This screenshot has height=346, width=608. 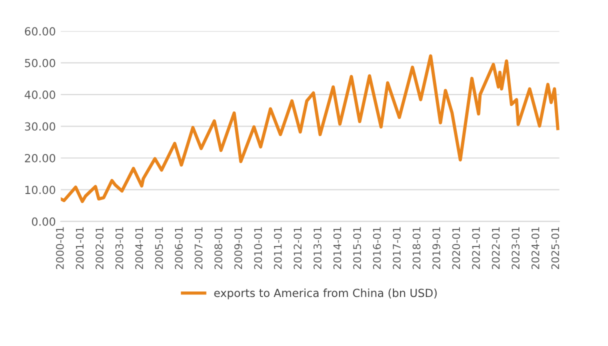 What do you see at coordinates (416, 248) in the screenshot?
I see `x-tick-label: 2018-01` at bounding box center [416, 248].